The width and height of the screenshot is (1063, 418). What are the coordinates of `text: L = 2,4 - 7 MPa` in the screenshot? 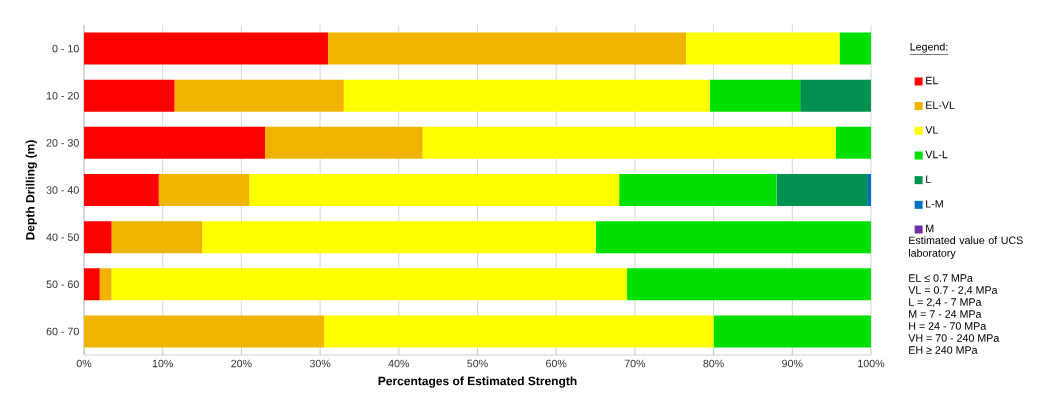 It's located at (945, 303).